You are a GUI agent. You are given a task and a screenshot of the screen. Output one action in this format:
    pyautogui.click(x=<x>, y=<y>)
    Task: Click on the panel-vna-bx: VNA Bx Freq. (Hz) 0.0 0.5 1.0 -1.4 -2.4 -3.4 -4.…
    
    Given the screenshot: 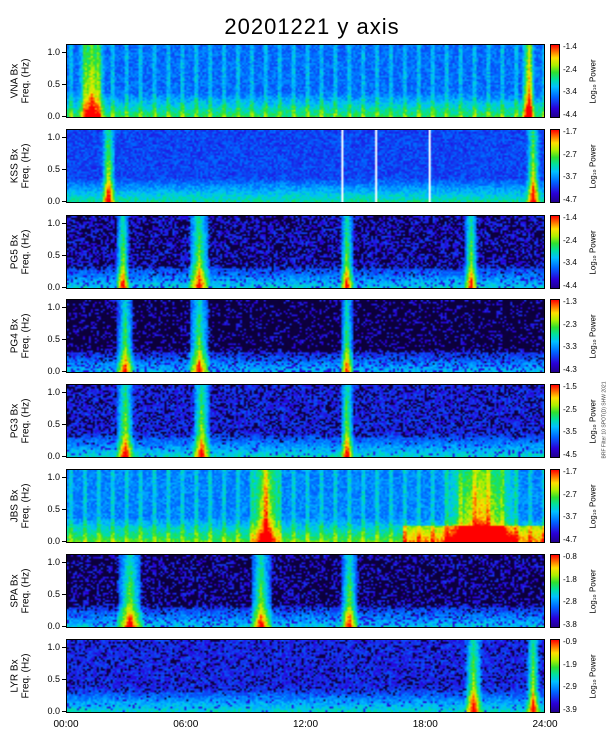 What is the action you would take?
    pyautogui.click(x=306, y=81)
    